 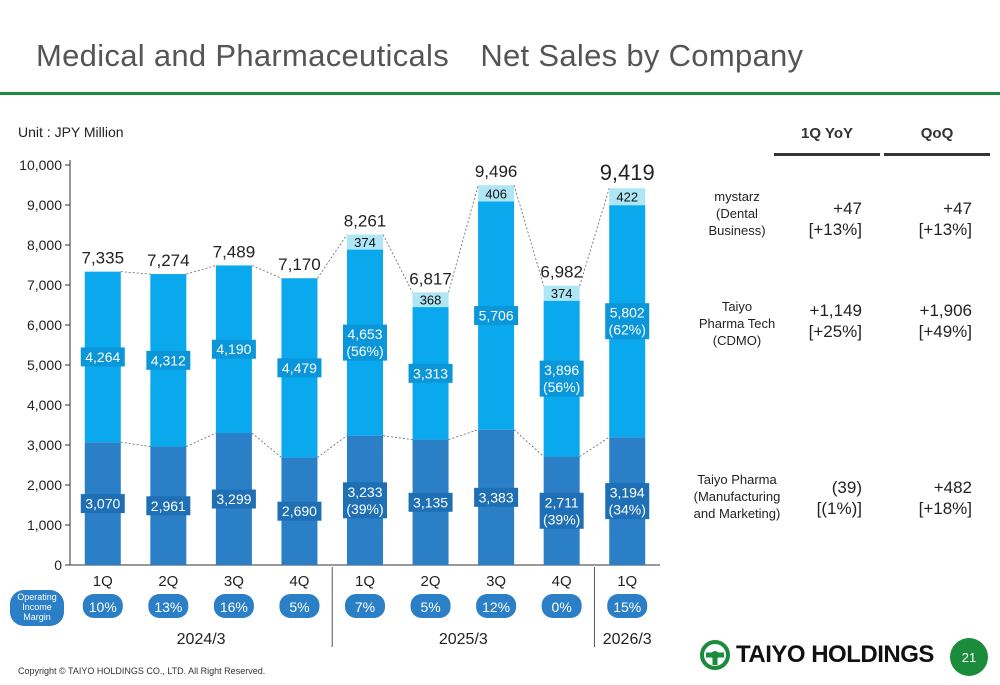 I want to click on margin-value: 12%, so click(x=496, y=607).